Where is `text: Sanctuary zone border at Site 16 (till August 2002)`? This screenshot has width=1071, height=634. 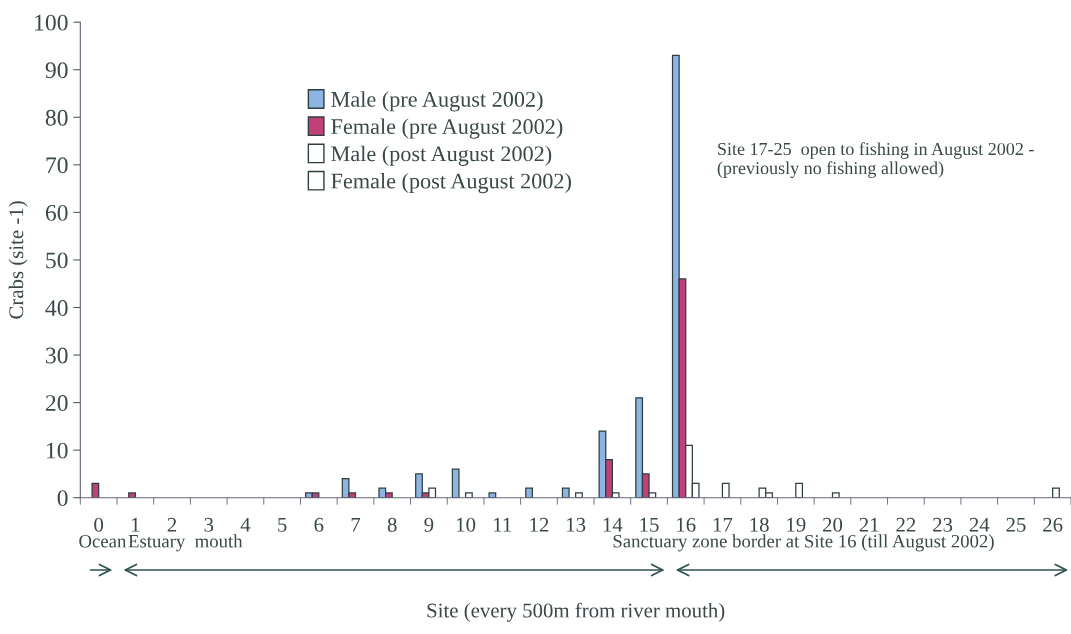 text: Sanctuary zone border at Site 16 (till August 2002) is located at coordinates (803, 543).